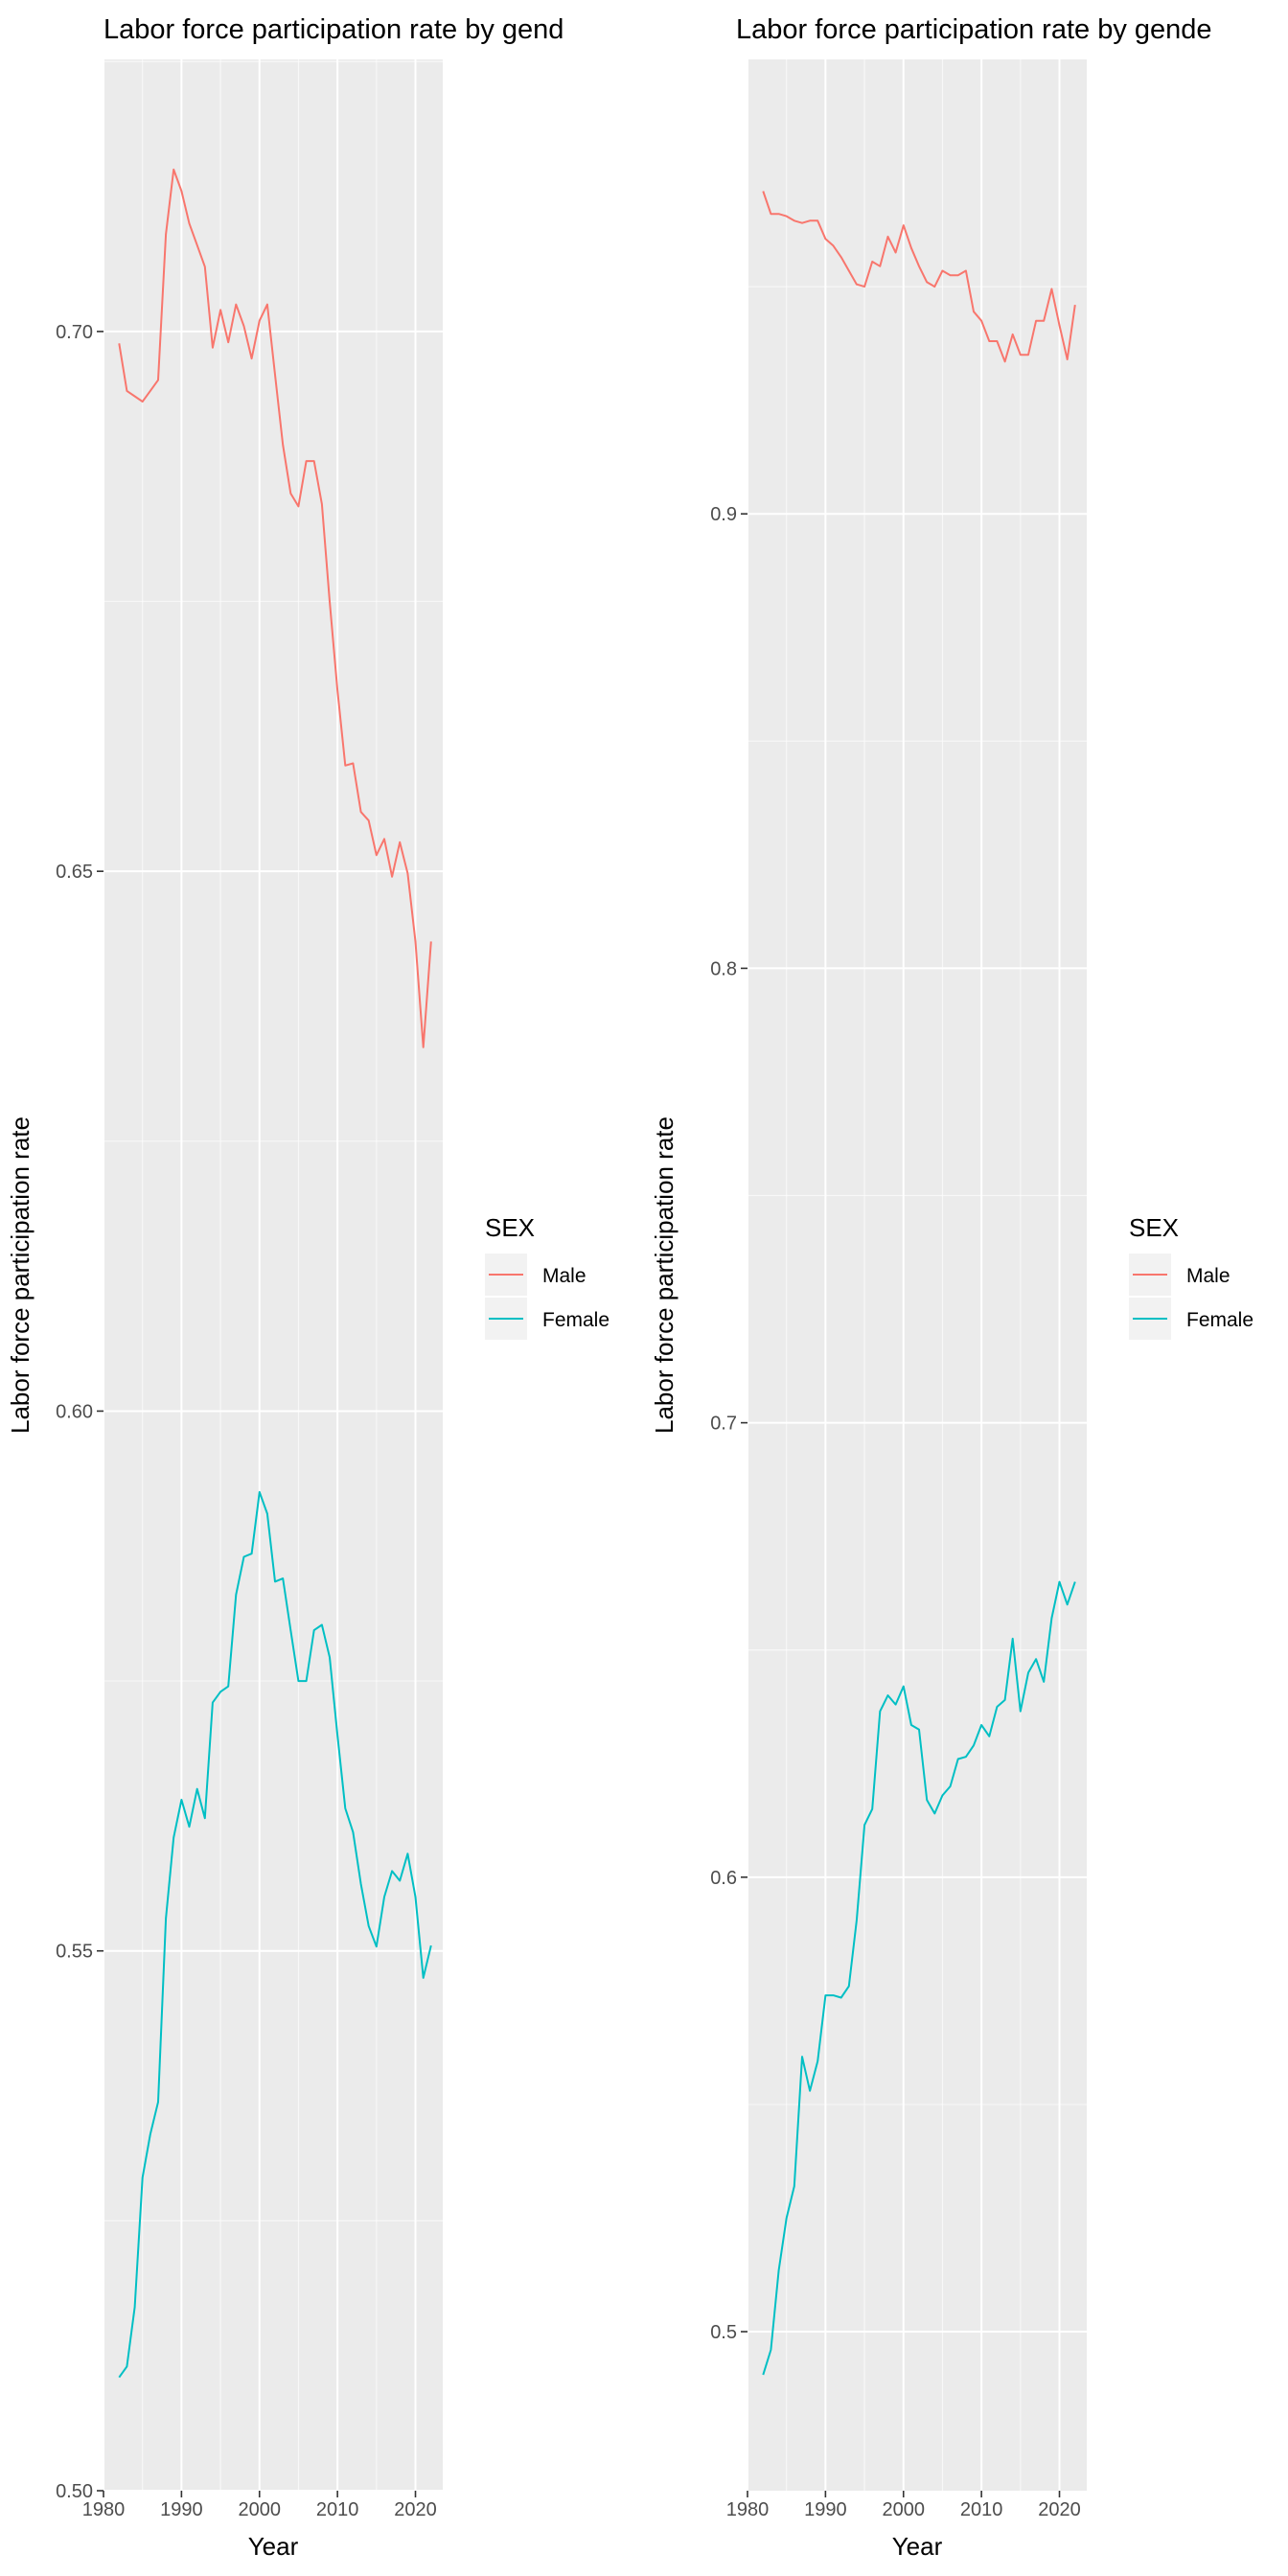 This screenshot has width=1288, height=2576. I want to click on y-tick-label: 0.6, so click(723, 1878).